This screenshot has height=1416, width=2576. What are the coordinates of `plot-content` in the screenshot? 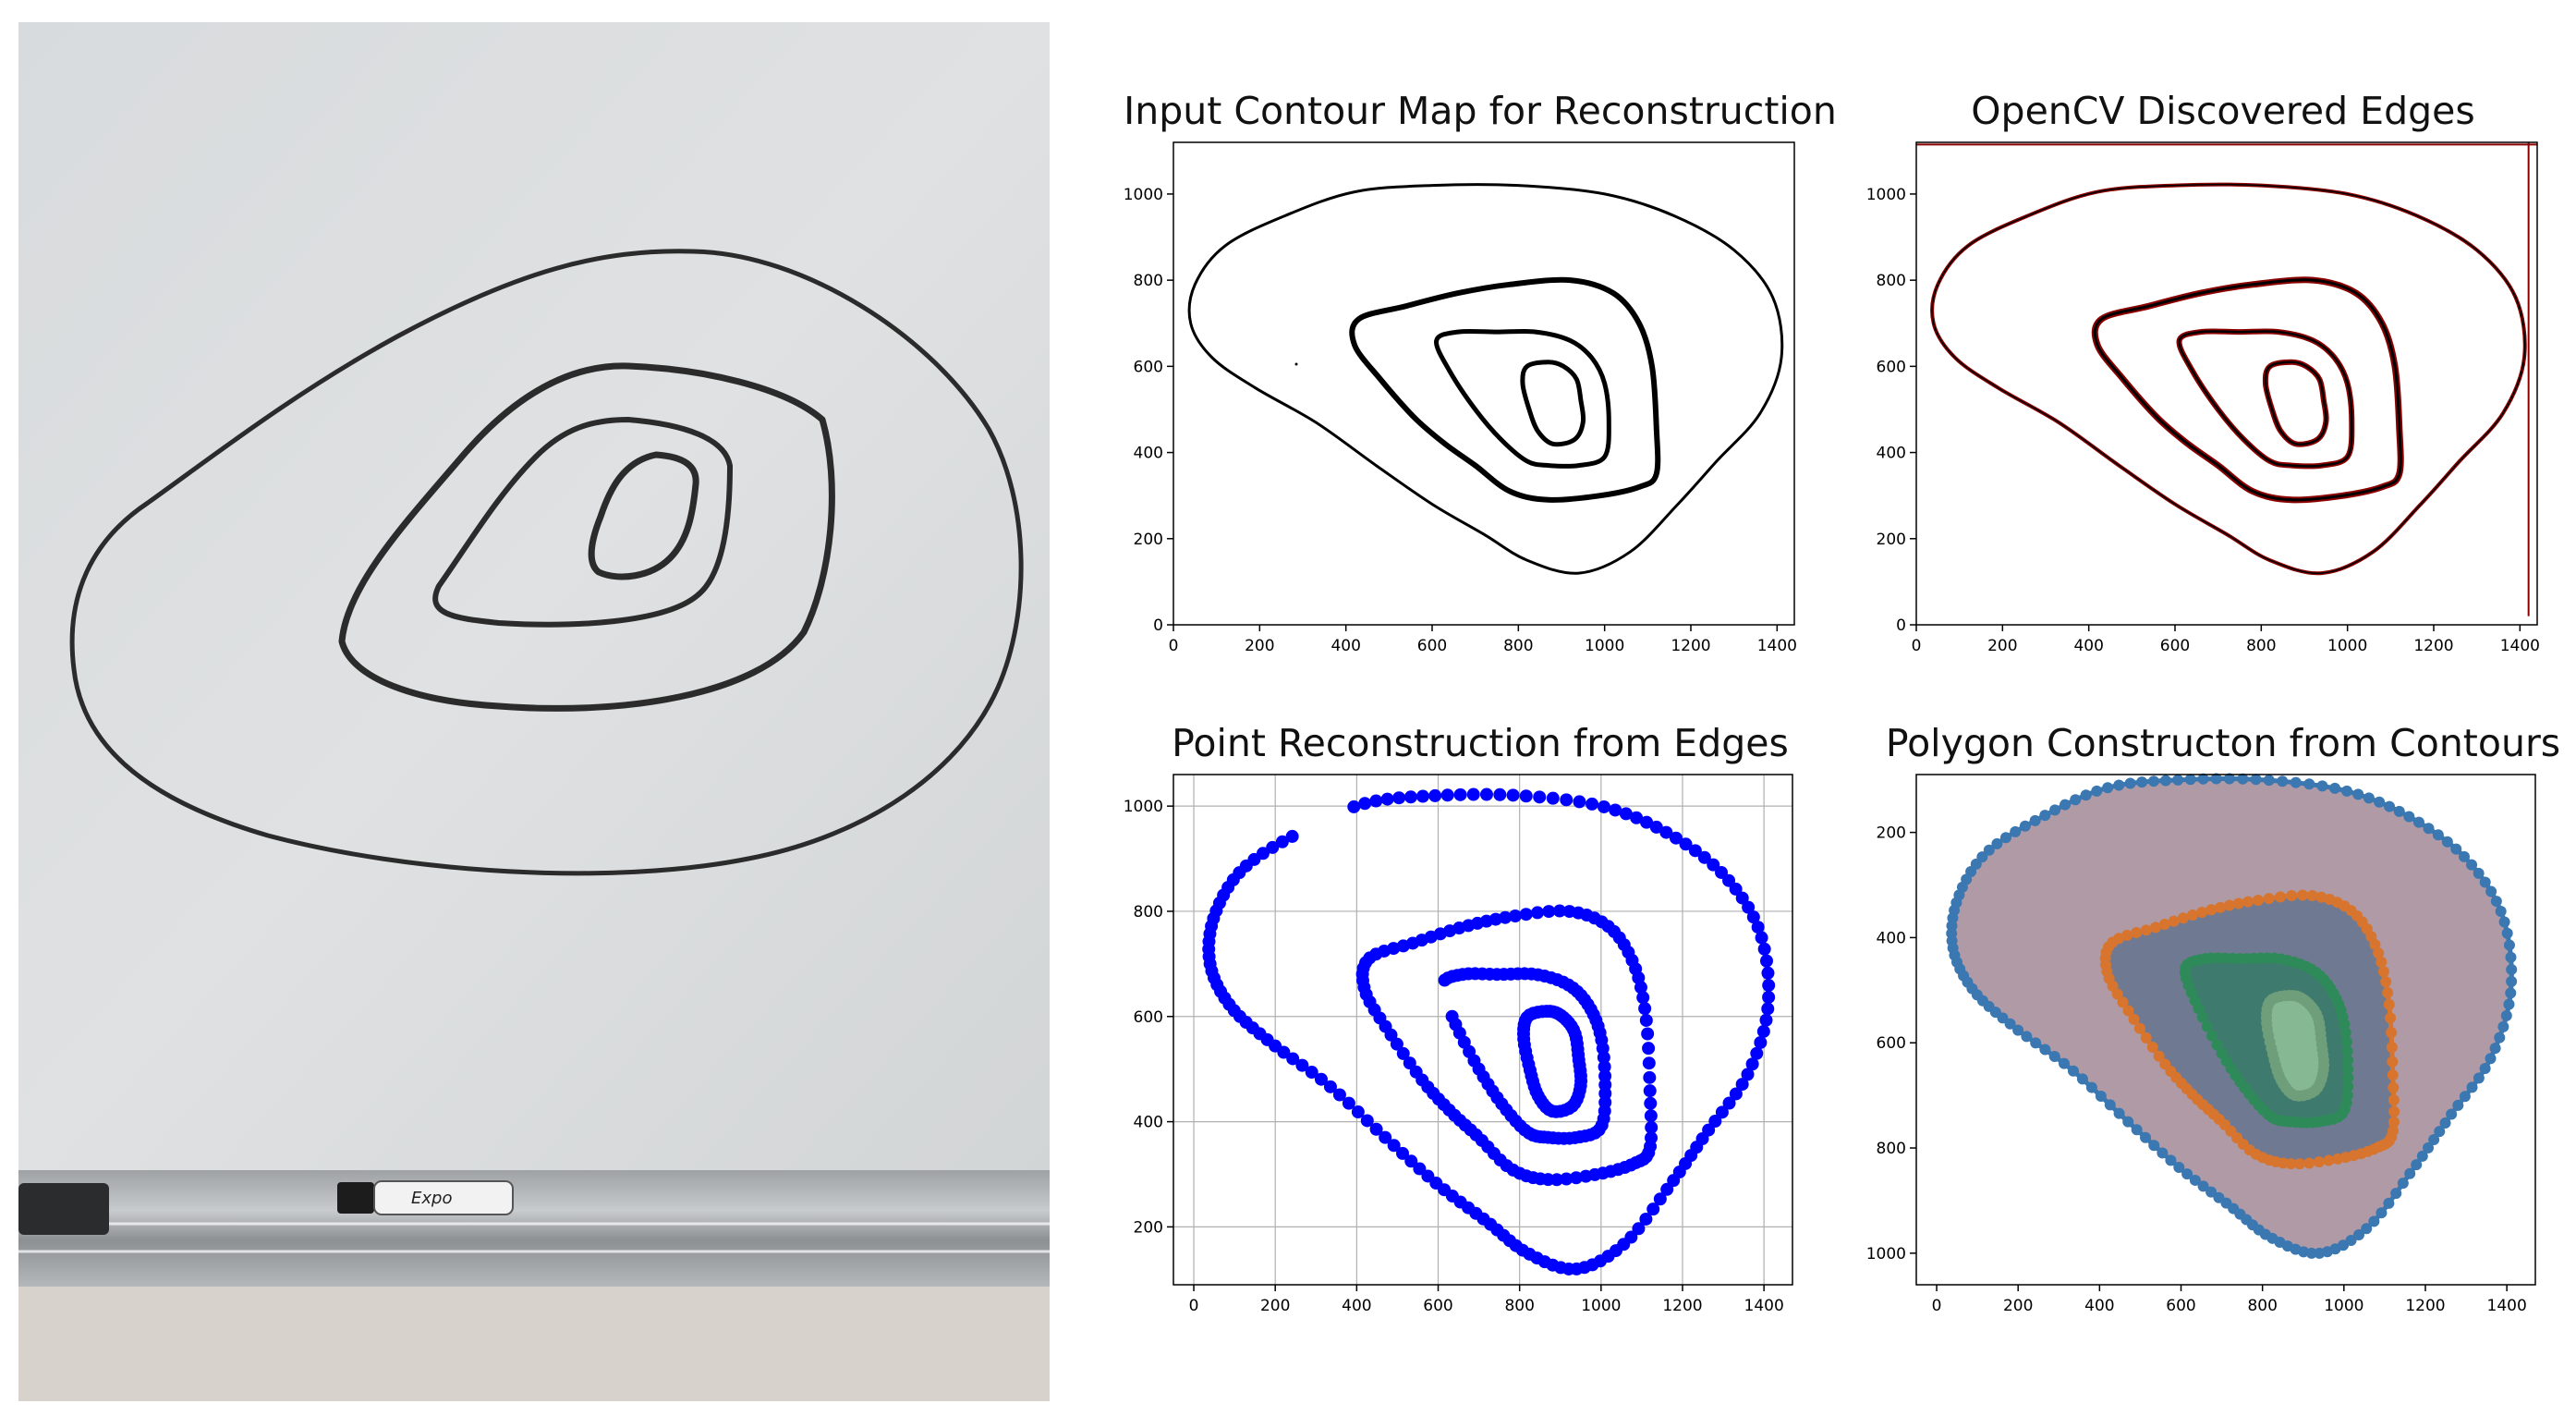 It's located at (1489, 1031).